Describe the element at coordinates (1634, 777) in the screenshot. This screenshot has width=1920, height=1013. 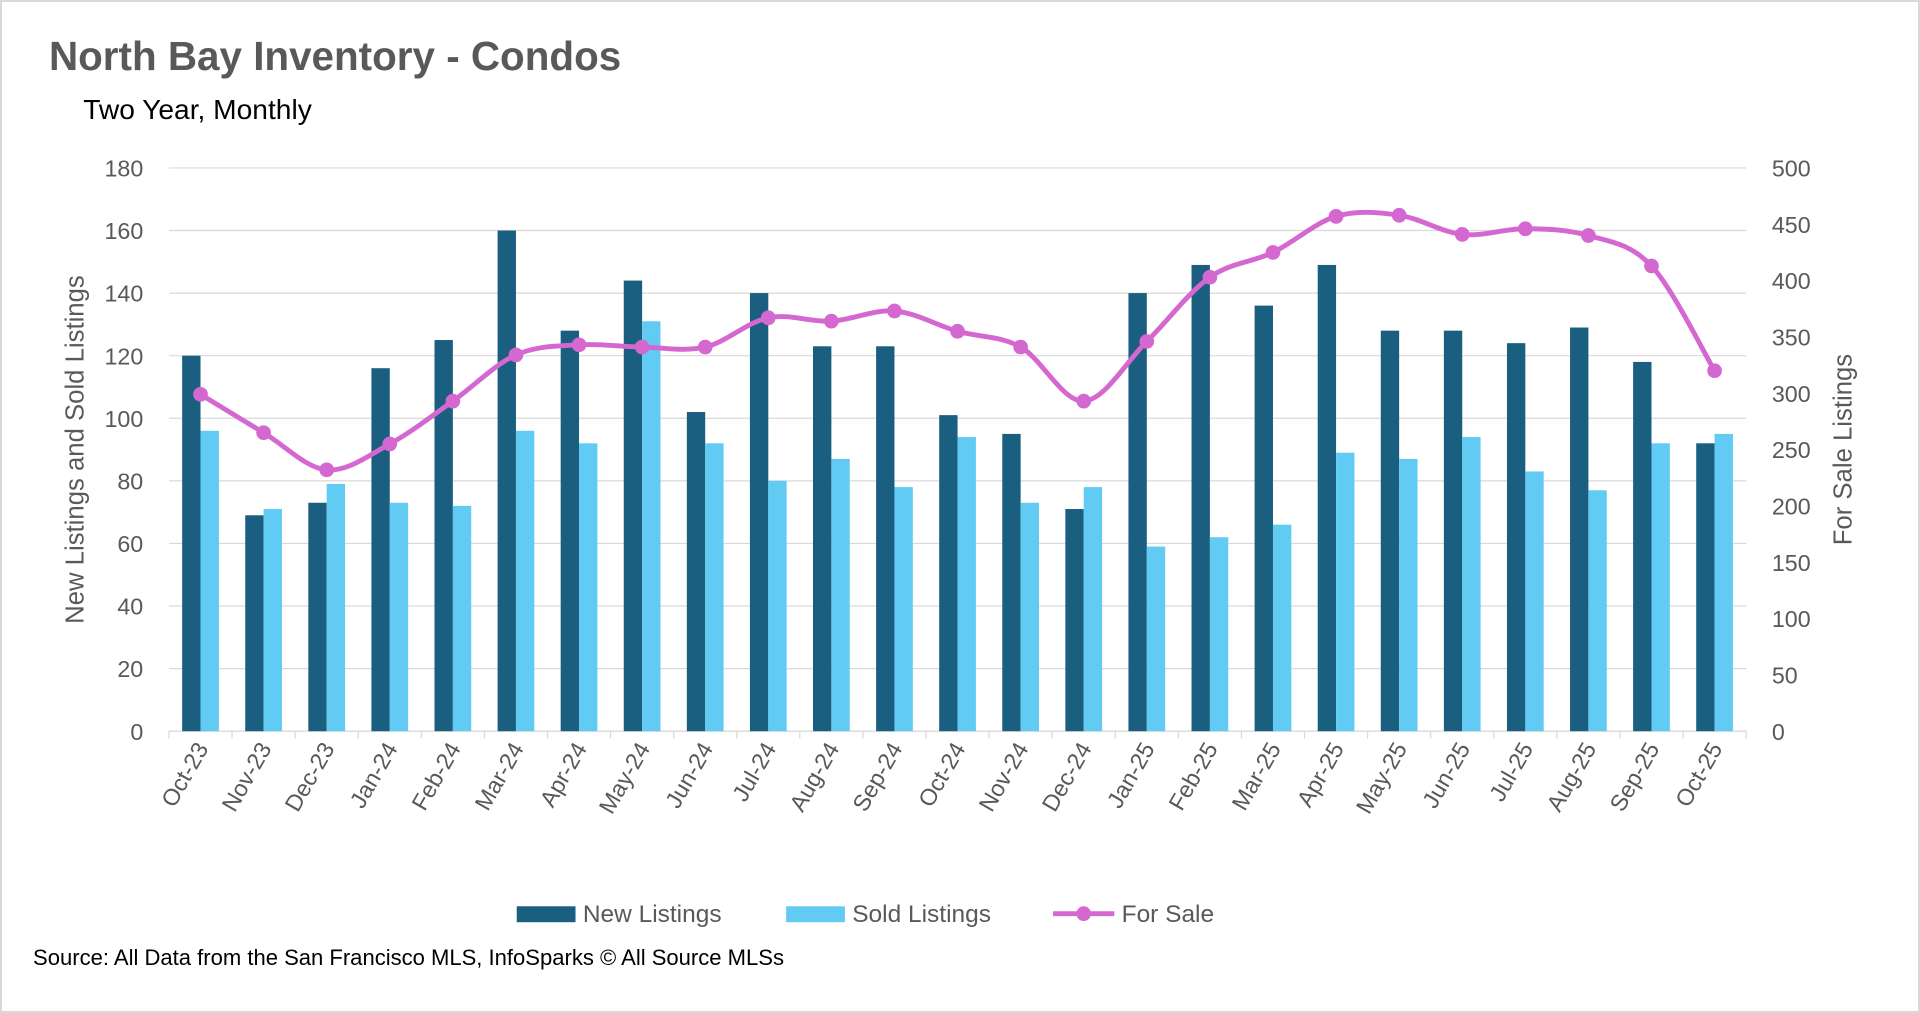
I see `x-tick-label: Sep-25` at that location.